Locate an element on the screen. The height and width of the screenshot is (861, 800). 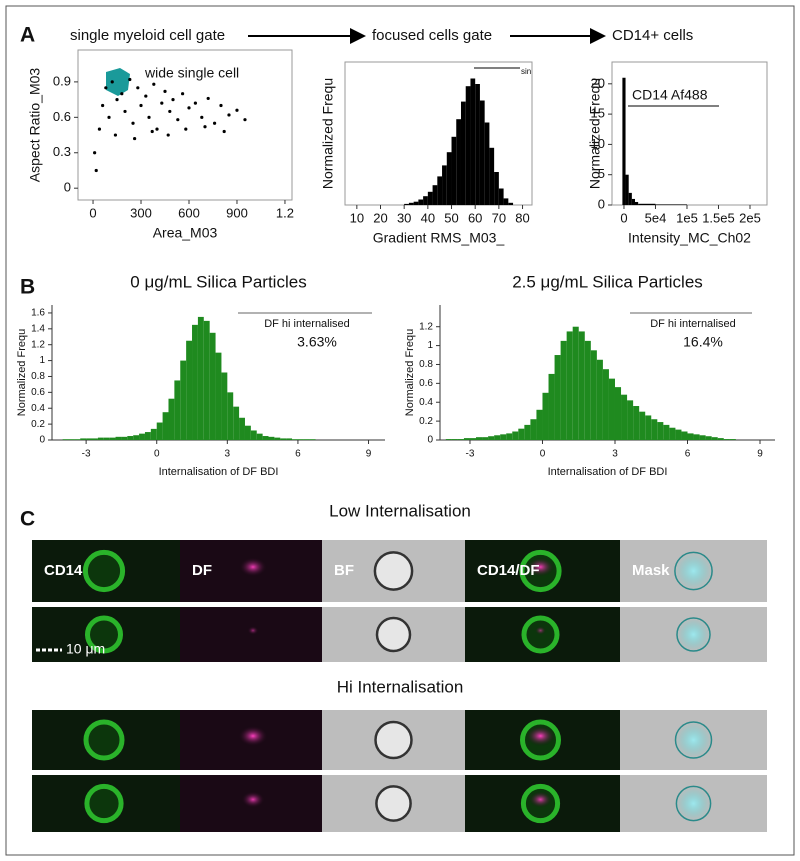
y-tick-label: 1 is located at coordinates (430, 345).